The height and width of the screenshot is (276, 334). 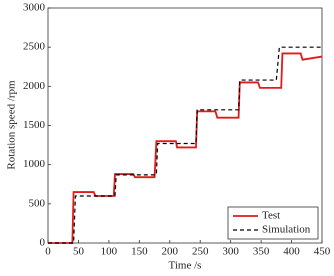 What do you see at coordinates (271, 216) in the screenshot?
I see `legend-label: Test` at bounding box center [271, 216].